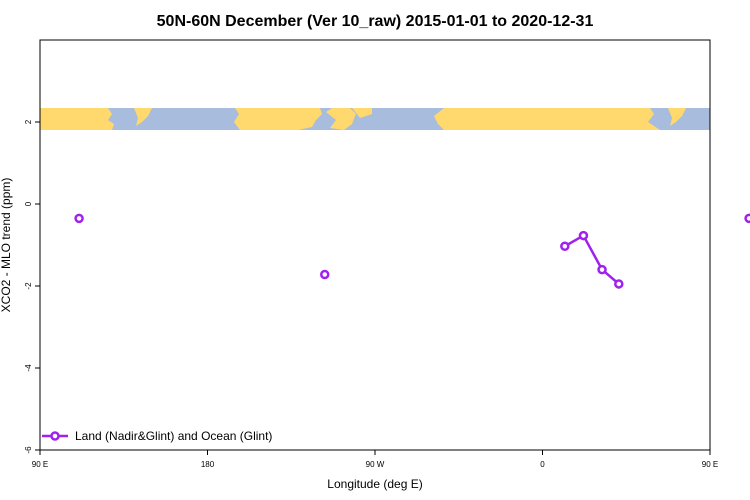  What do you see at coordinates (547, 119) in the screenshot?
I see `land-mass-europe` at bounding box center [547, 119].